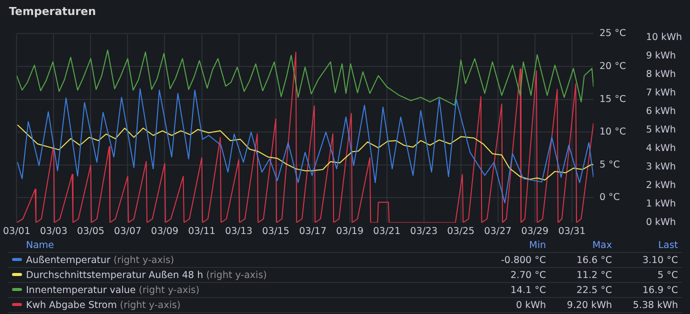 This screenshot has width=690, height=314. Describe the element at coordinates (583, 305) in the screenshot. I see `text: 9.20 kWh` at that location.